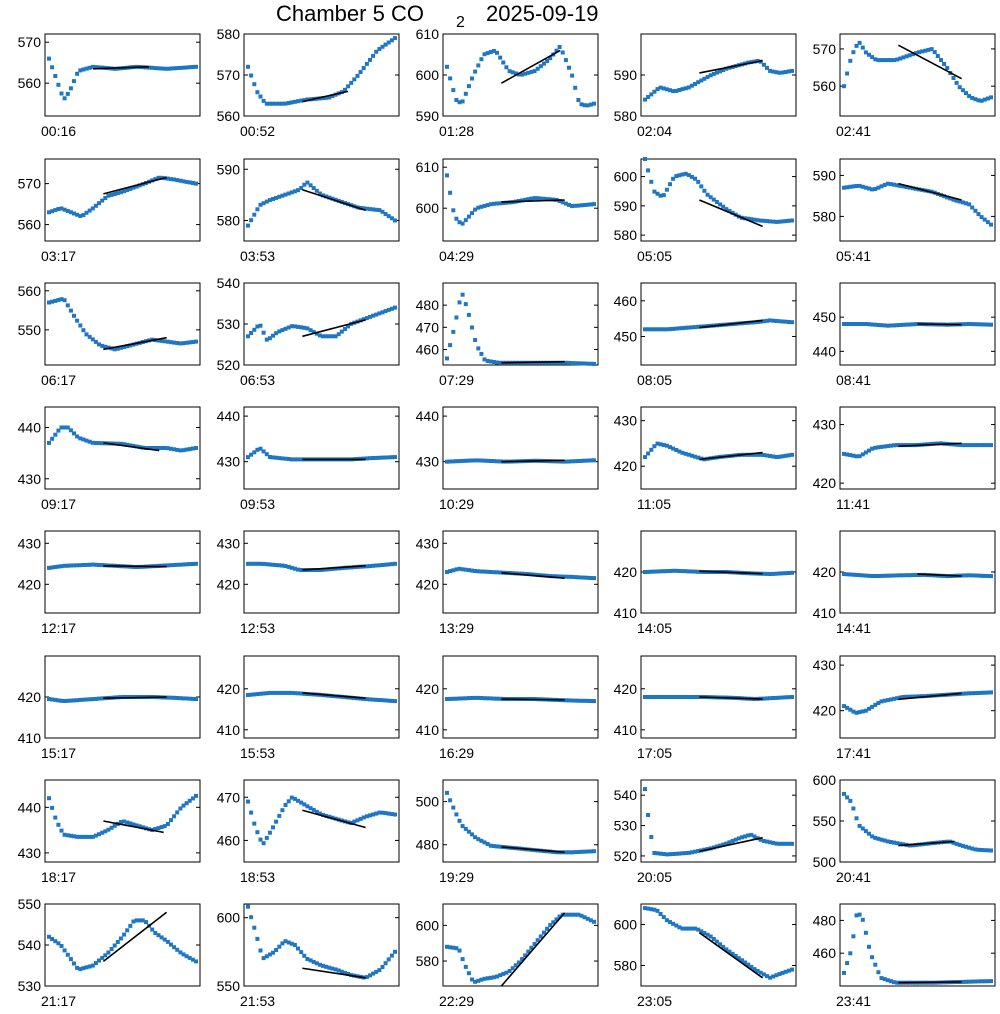  I want to click on panel-time-label: 23:05, so click(654, 1001).